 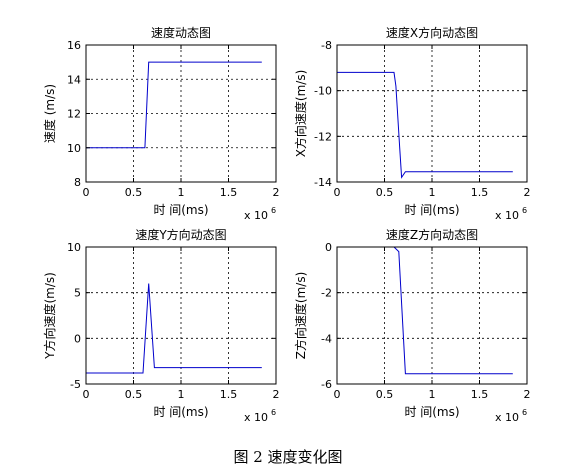 I want to click on y-tick-label: -14, so click(x=323, y=182).